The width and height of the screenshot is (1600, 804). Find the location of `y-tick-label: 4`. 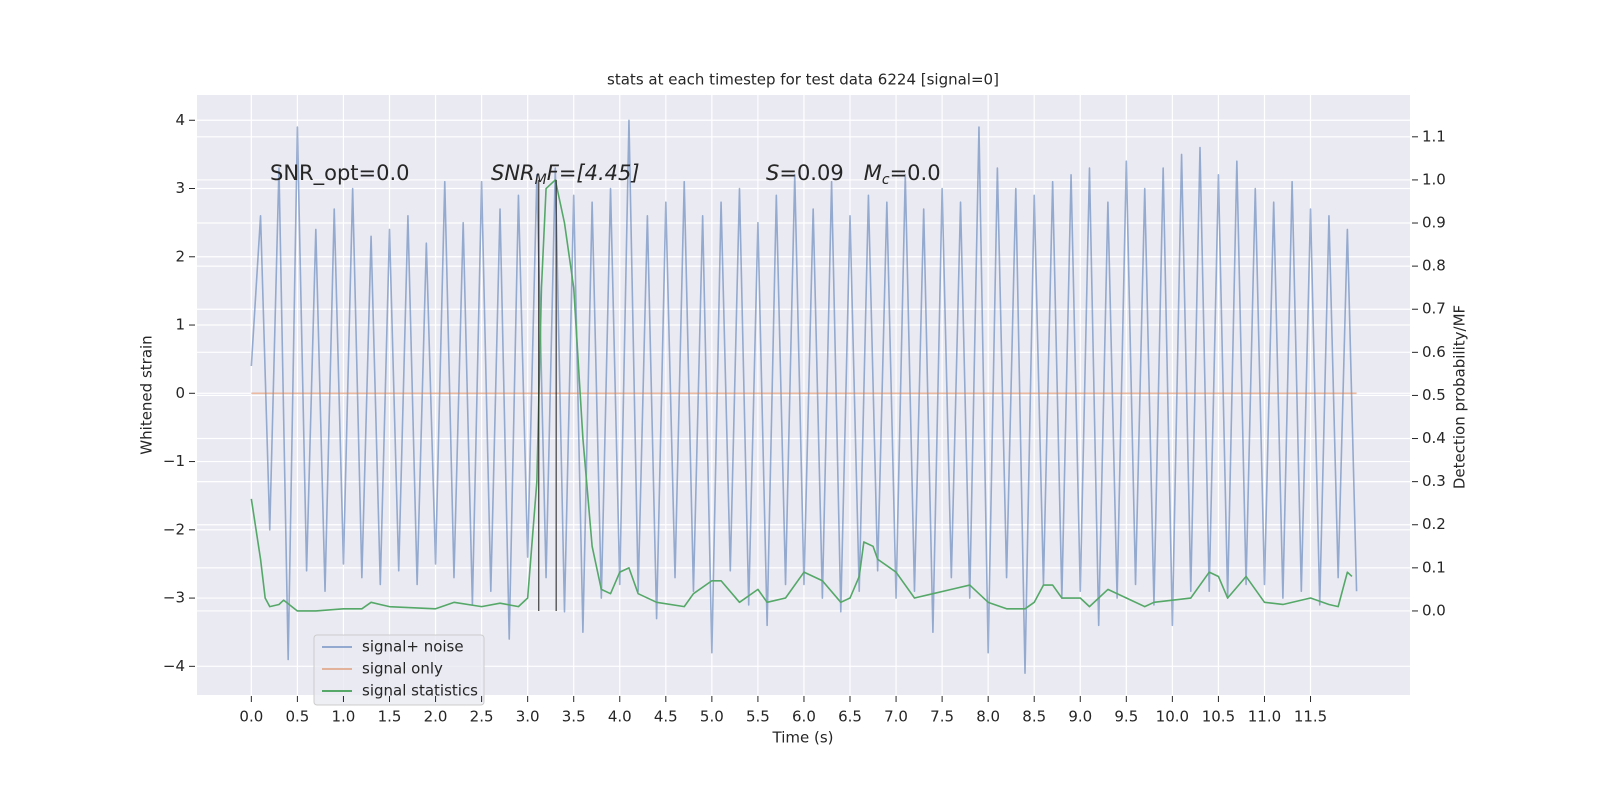

y-tick-label: 4 is located at coordinates (180, 120).